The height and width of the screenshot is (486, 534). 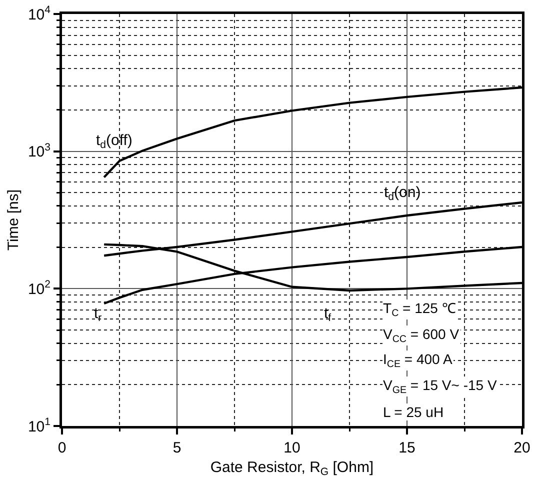 I want to click on series-label: t$_{d}$(off), so click(x=114, y=142).